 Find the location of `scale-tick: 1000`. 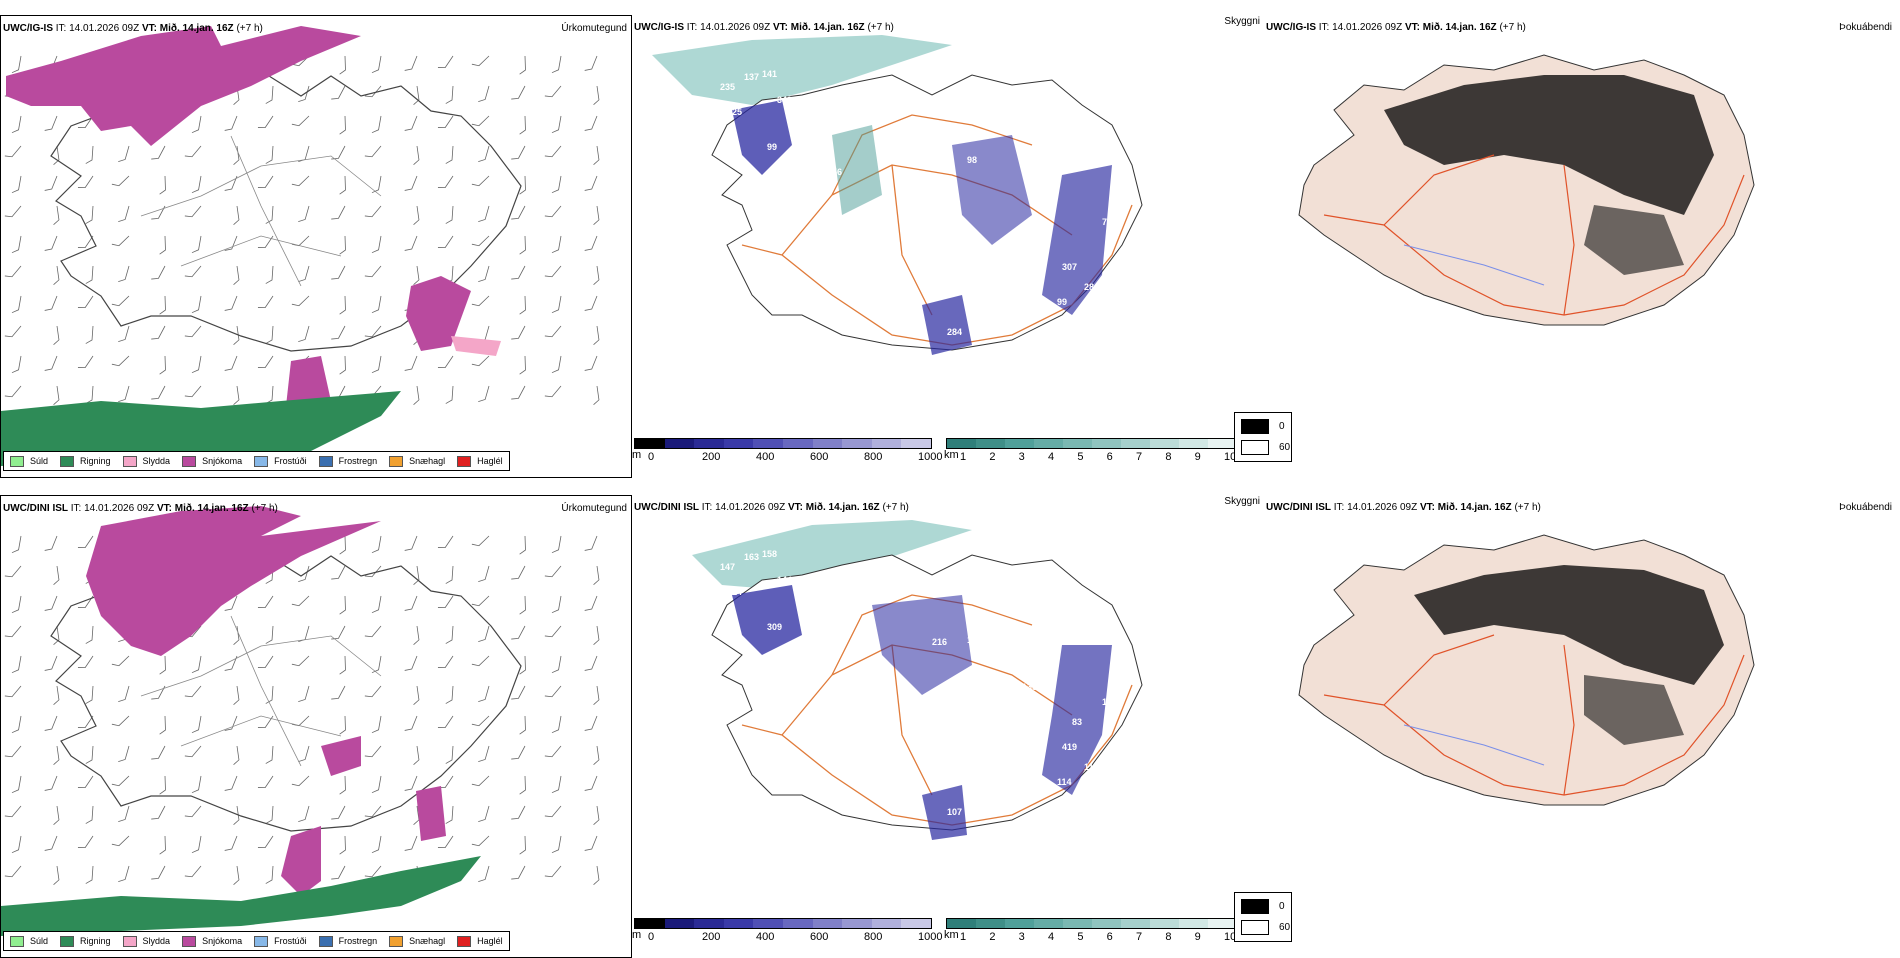

scale-tick: 1000 is located at coordinates (930, 937).